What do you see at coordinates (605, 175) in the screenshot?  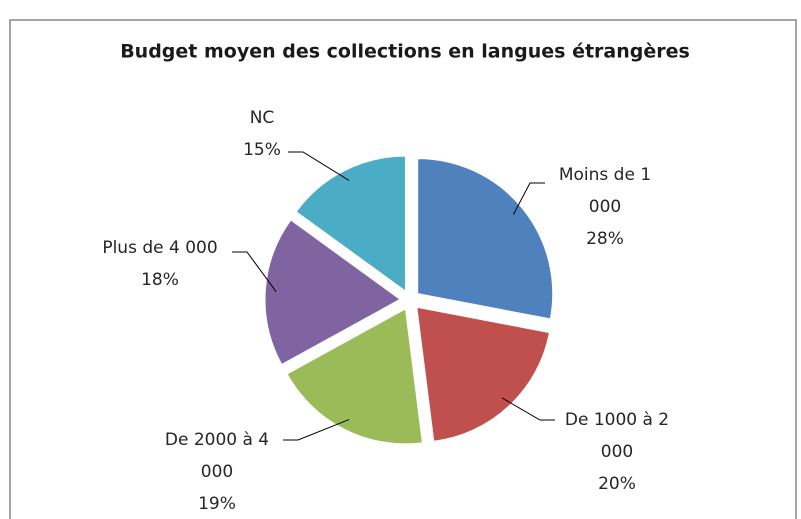 I see `slice-label: Moins de 1` at bounding box center [605, 175].